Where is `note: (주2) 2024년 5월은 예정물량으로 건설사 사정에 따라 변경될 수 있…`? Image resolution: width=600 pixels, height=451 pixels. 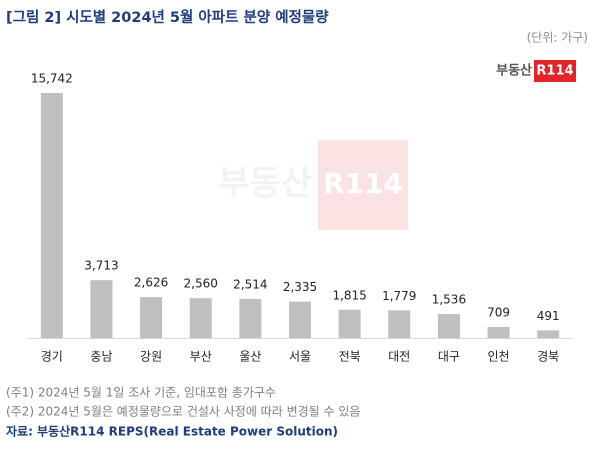 note: (주2) 2024년 5월은 예정물량으로 건설사 사정에 따라 변경될 수 있… is located at coordinates (183, 412).